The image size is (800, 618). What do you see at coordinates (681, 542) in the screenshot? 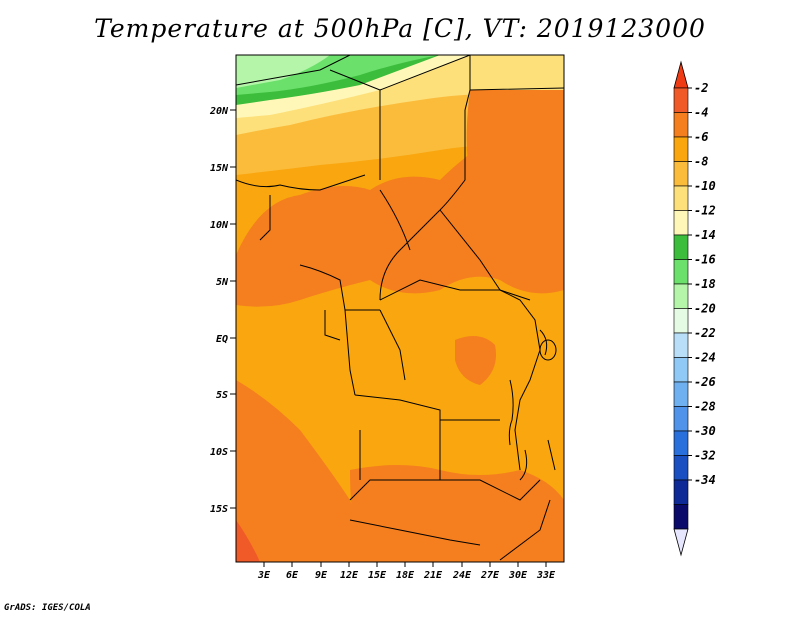
I see `colorbar-bottom-arrow` at bounding box center [681, 542].